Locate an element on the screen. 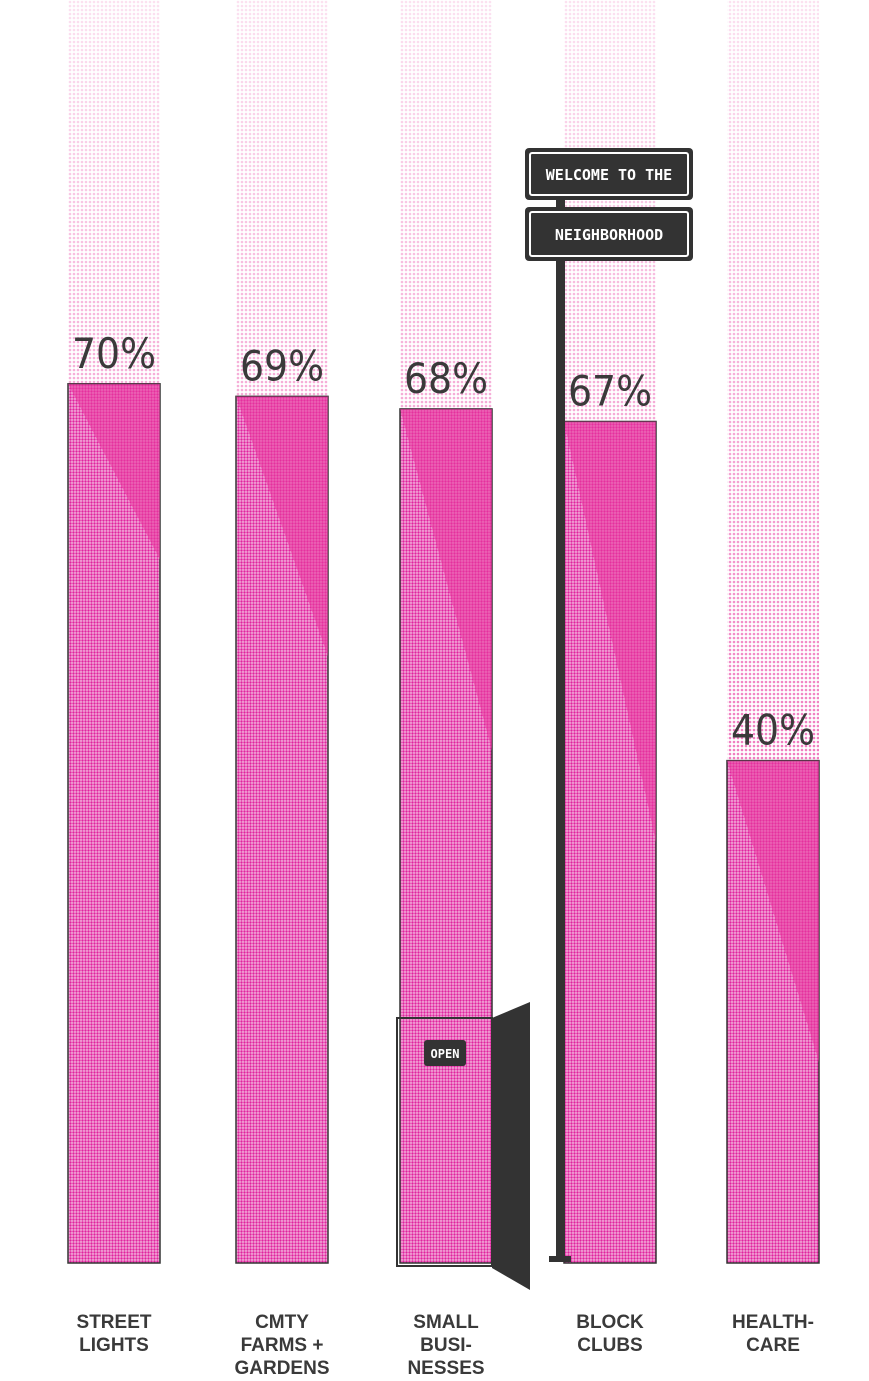 The image size is (869, 1381). value-label: 40% is located at coordinates (773, 730).